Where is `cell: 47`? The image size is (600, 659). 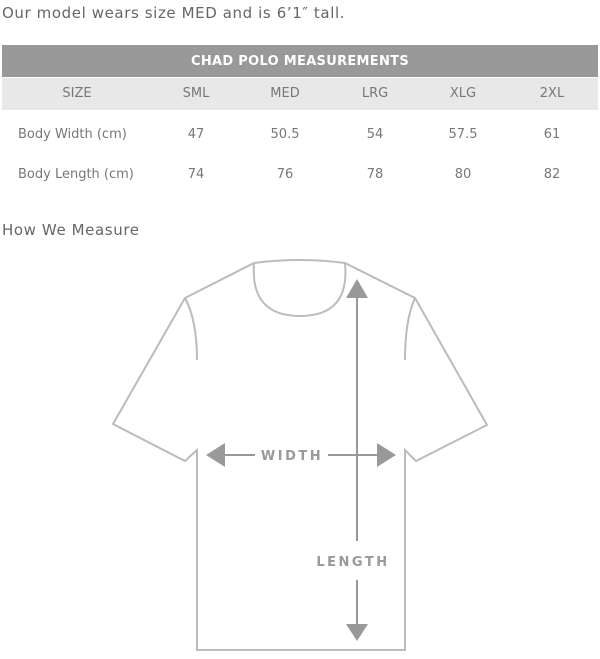
cell: 47 is located at coordinates (196, 134).